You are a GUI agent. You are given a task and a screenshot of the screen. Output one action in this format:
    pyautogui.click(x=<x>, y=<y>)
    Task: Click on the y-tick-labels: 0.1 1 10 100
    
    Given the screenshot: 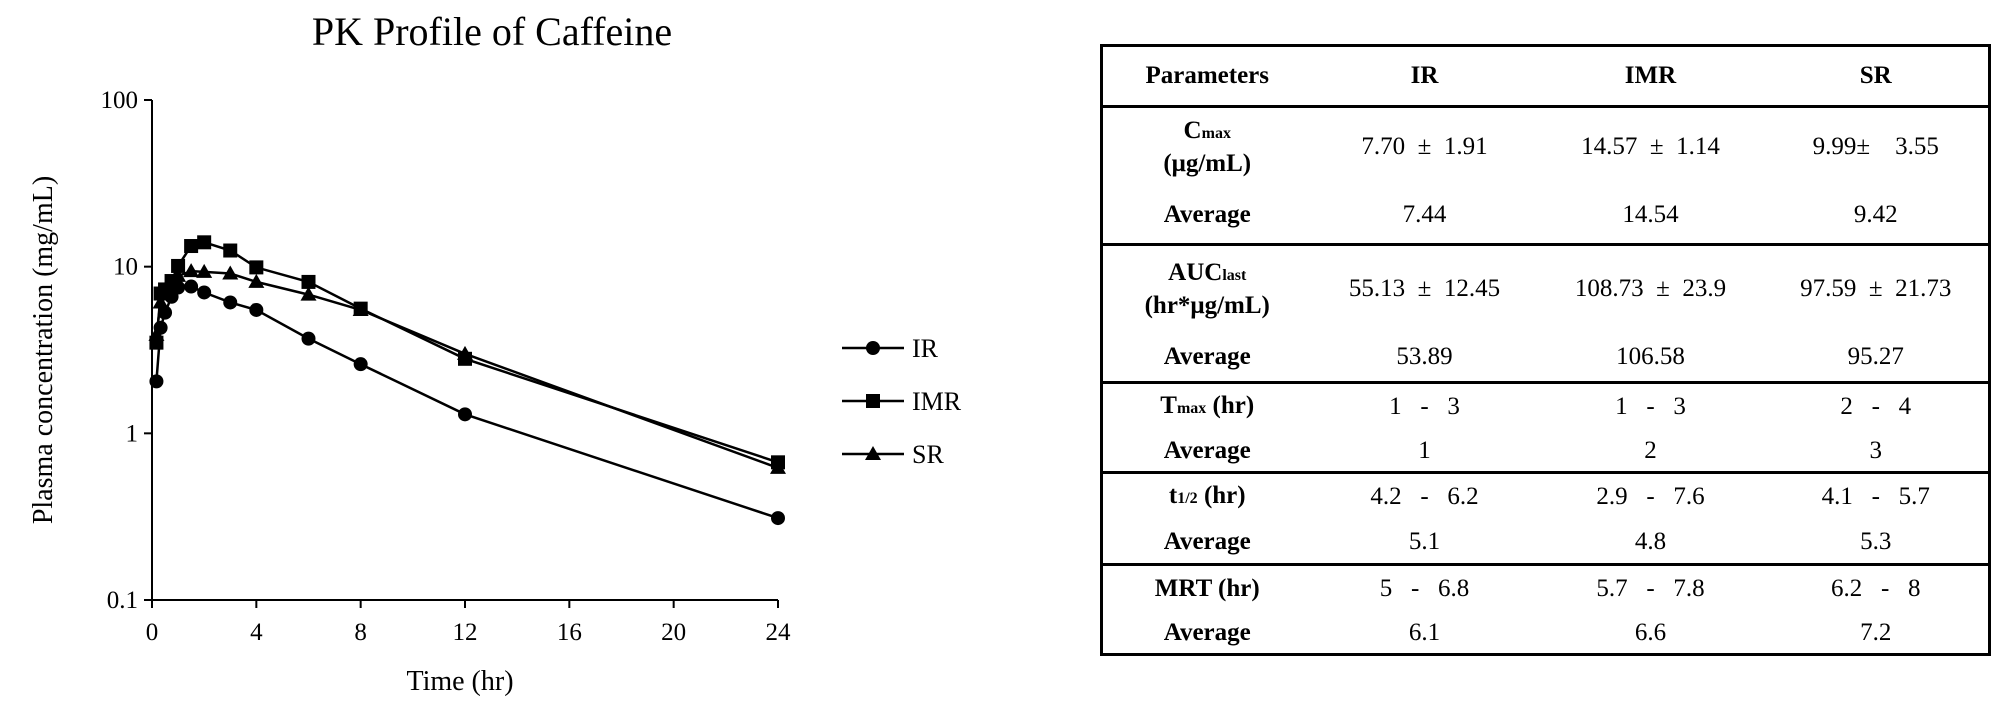 What is the action you would take?
    pyautogui.click(x=120, y=350)
    